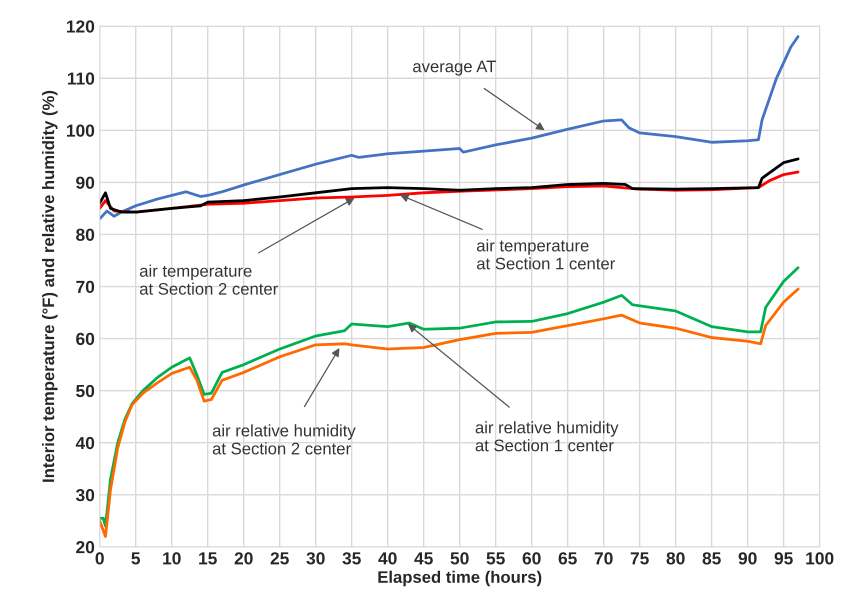 The height and width of the screenshot is (609, 845). Describe the element at coordinates (85, 547) in the screenshot. I see `y-tick-label: 20` at that location.